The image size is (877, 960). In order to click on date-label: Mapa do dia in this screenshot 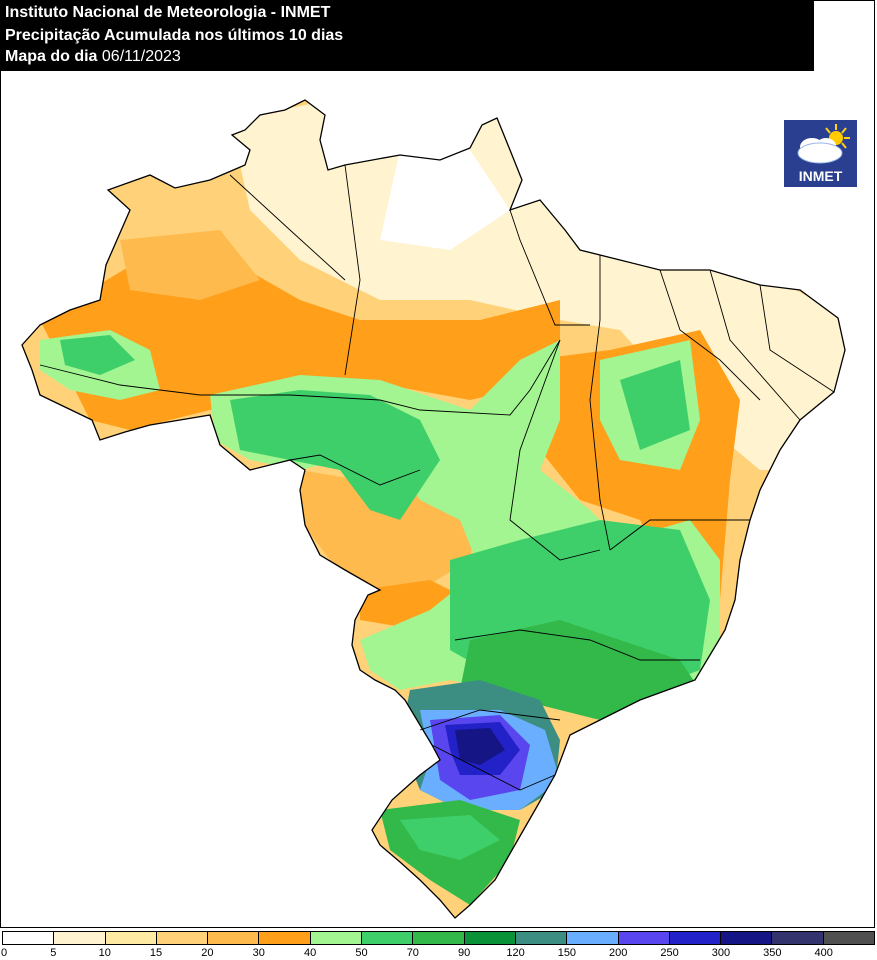, I will do `click(51, 56)`.